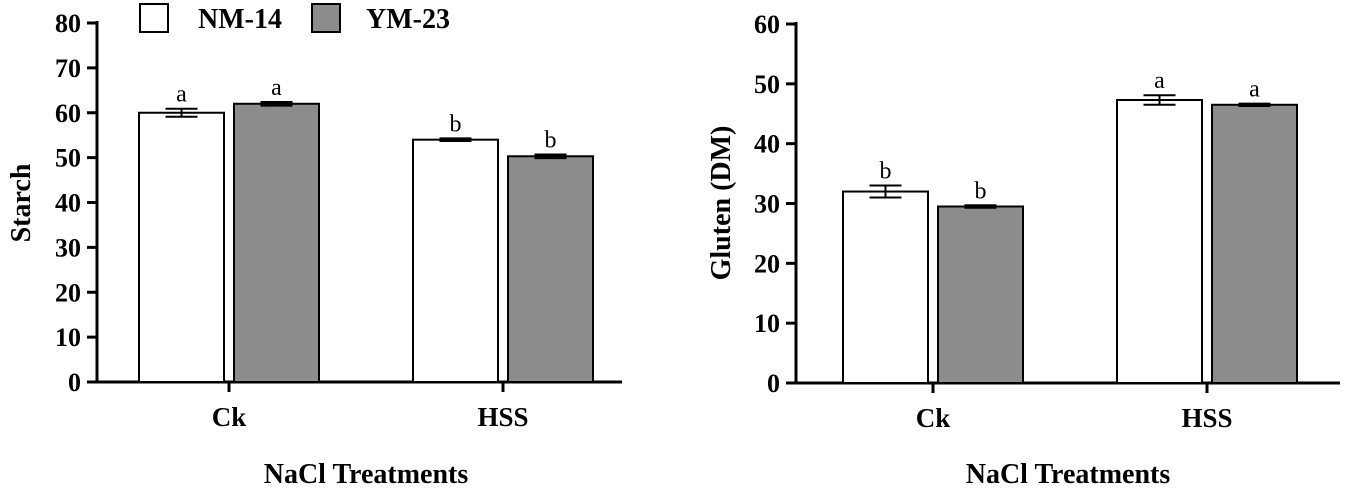  I want to click on starch-y-tick-label: 0, so click(74, 382).